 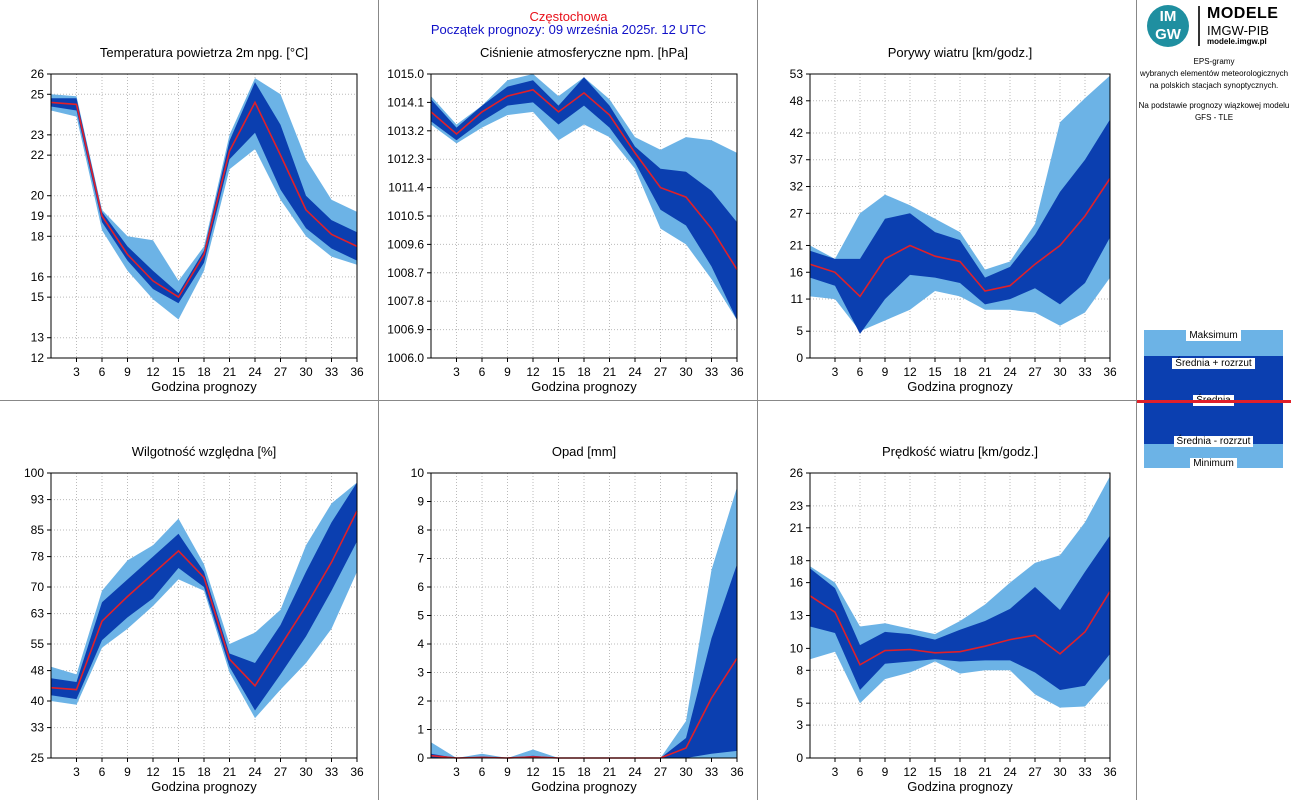 I want to click on y-tick-label: 20, so click(x=38, y=196).